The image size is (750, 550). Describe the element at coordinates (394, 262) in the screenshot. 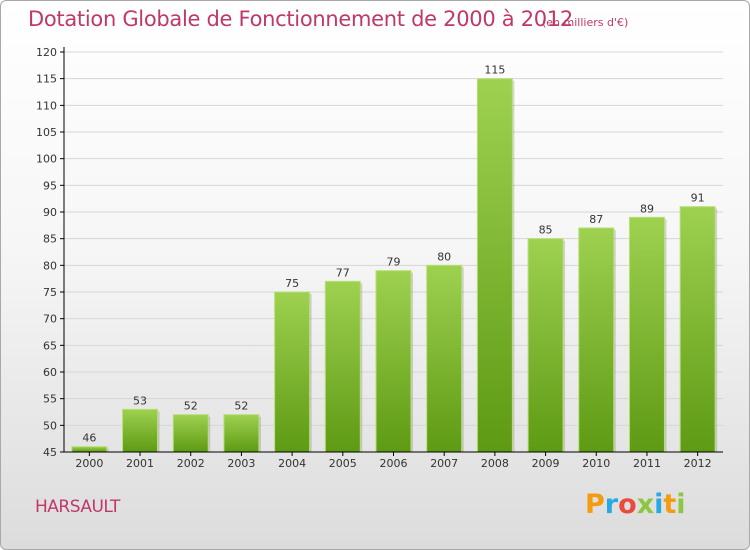

I see `data-label-2006: 79` at that location.